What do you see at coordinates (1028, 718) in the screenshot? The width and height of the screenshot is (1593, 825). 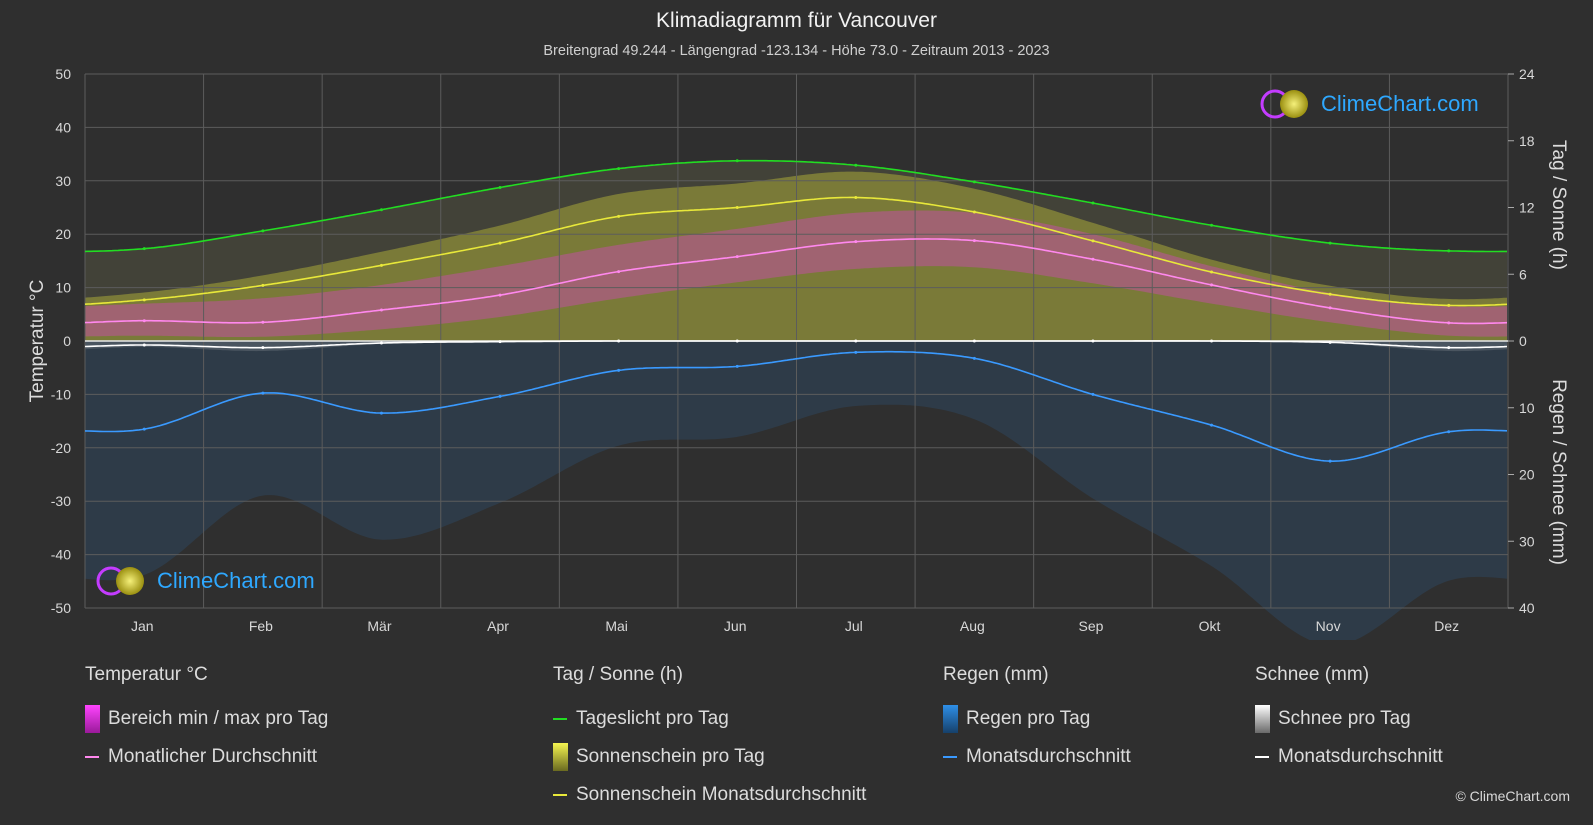 I see `legend-label: Regen pro Tag` at bounding box center [1028, 718].